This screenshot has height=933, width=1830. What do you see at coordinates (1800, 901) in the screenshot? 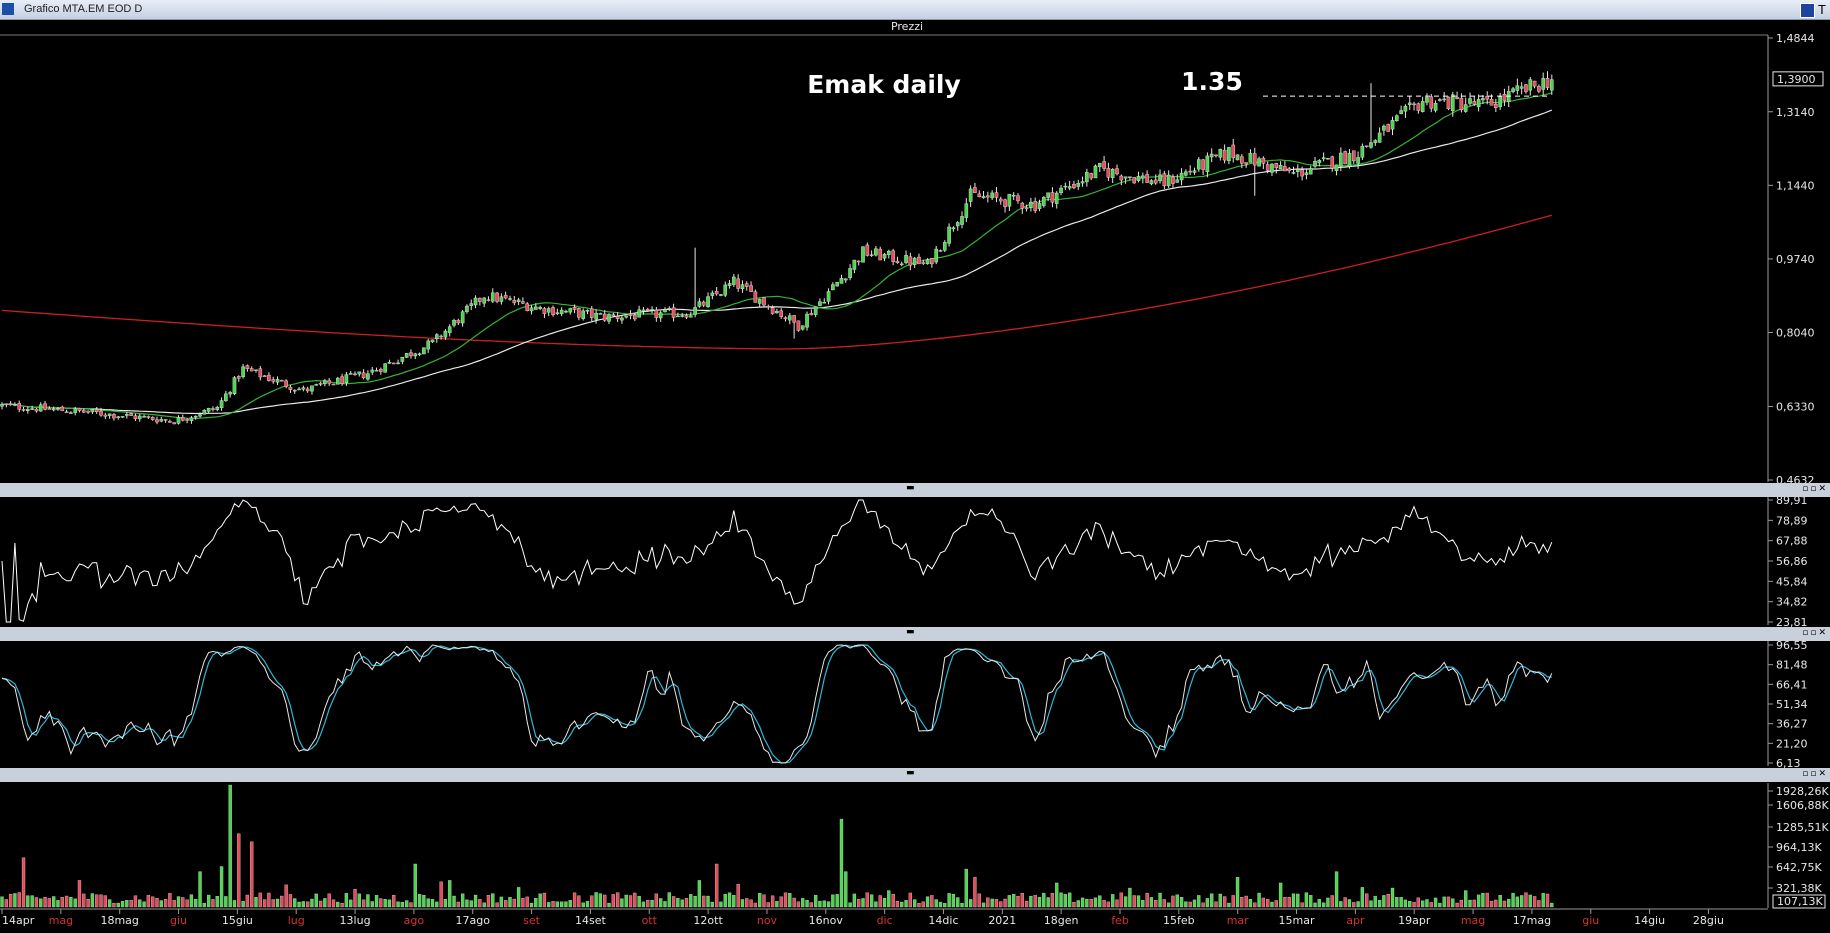
I see `current-volume-label: 107,13K` at bounding box center [1800, 901].